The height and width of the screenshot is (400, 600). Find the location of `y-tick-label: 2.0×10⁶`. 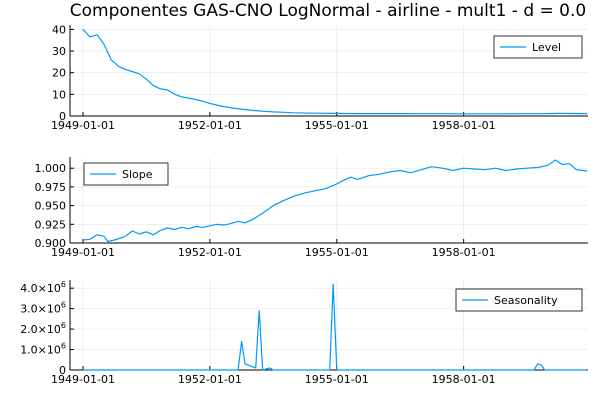

y-tick-label: 2.0×10⁶ is located at coordinates (43, 328).